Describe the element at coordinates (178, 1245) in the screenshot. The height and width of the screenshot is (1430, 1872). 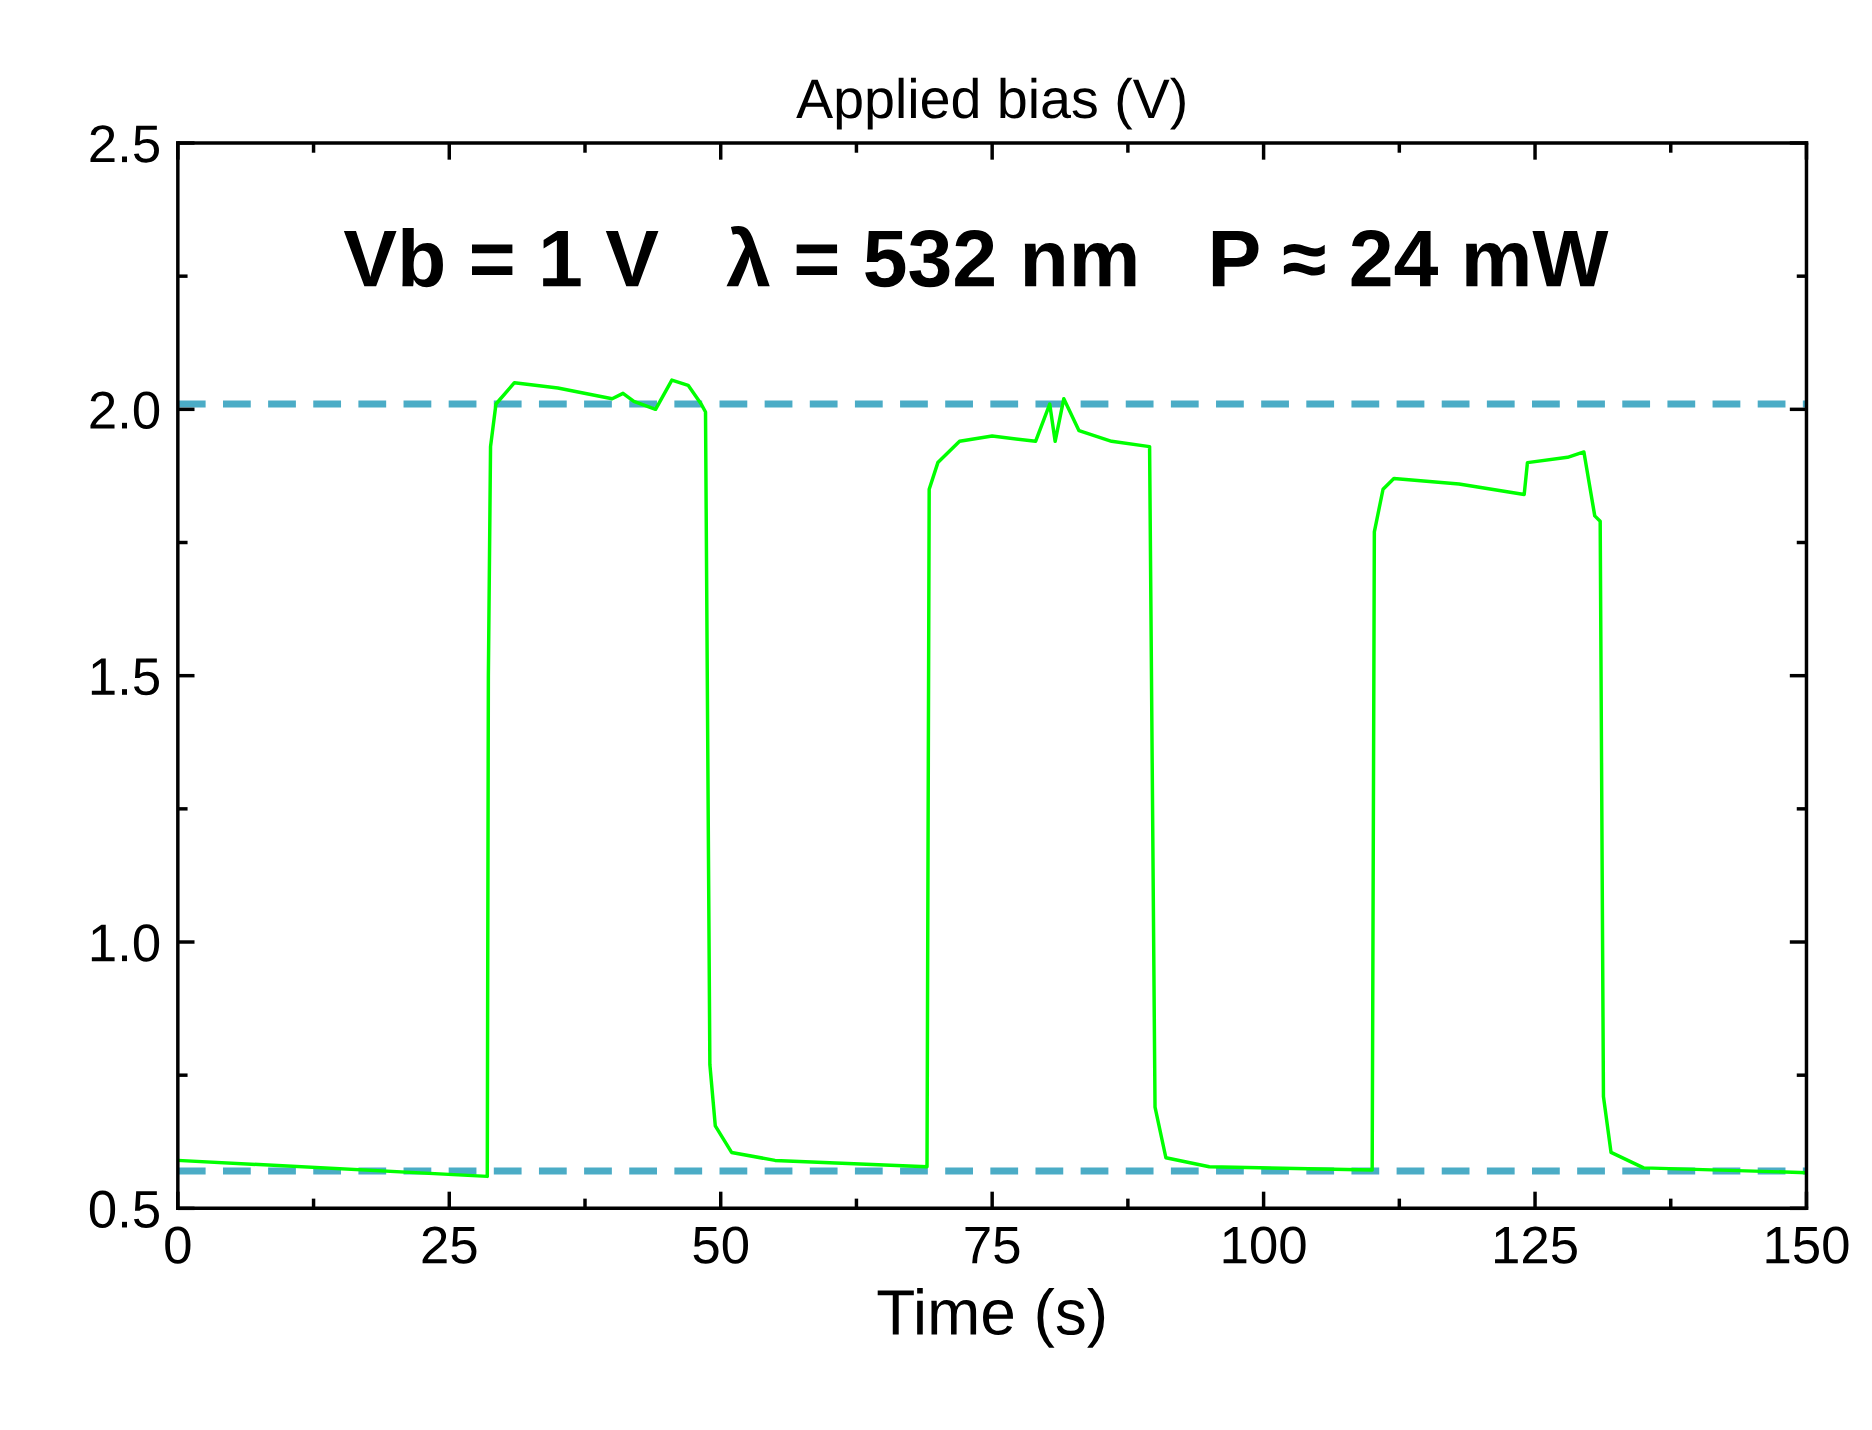
I see `x-tick-label: 0` at that location.